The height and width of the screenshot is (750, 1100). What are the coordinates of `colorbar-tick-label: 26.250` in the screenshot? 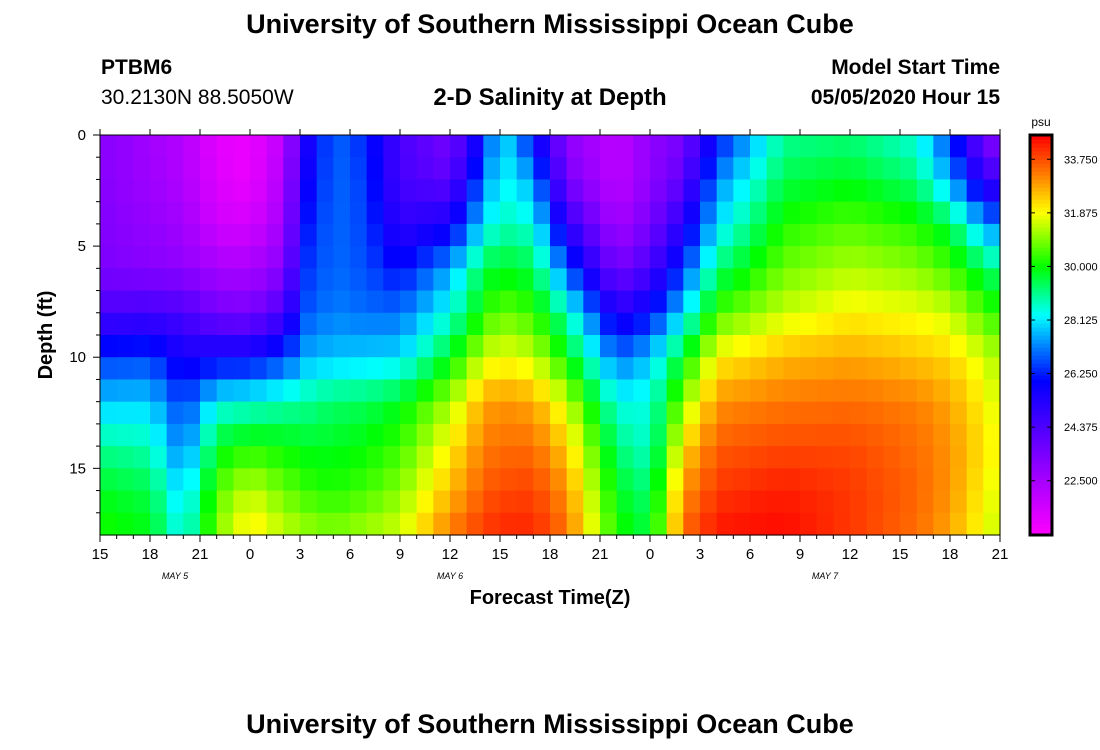 It's located at (1081, 375).